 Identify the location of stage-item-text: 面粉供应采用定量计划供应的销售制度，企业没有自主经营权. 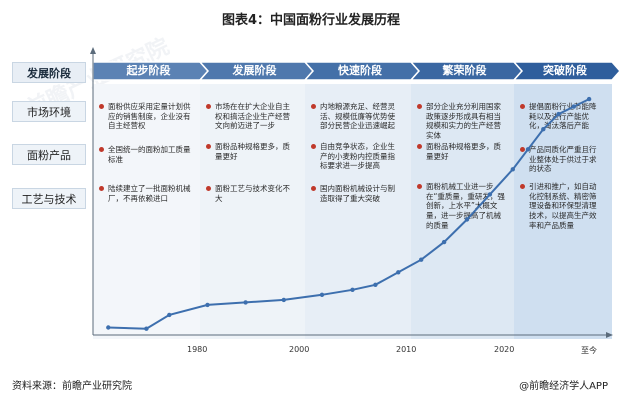
(149, 116).